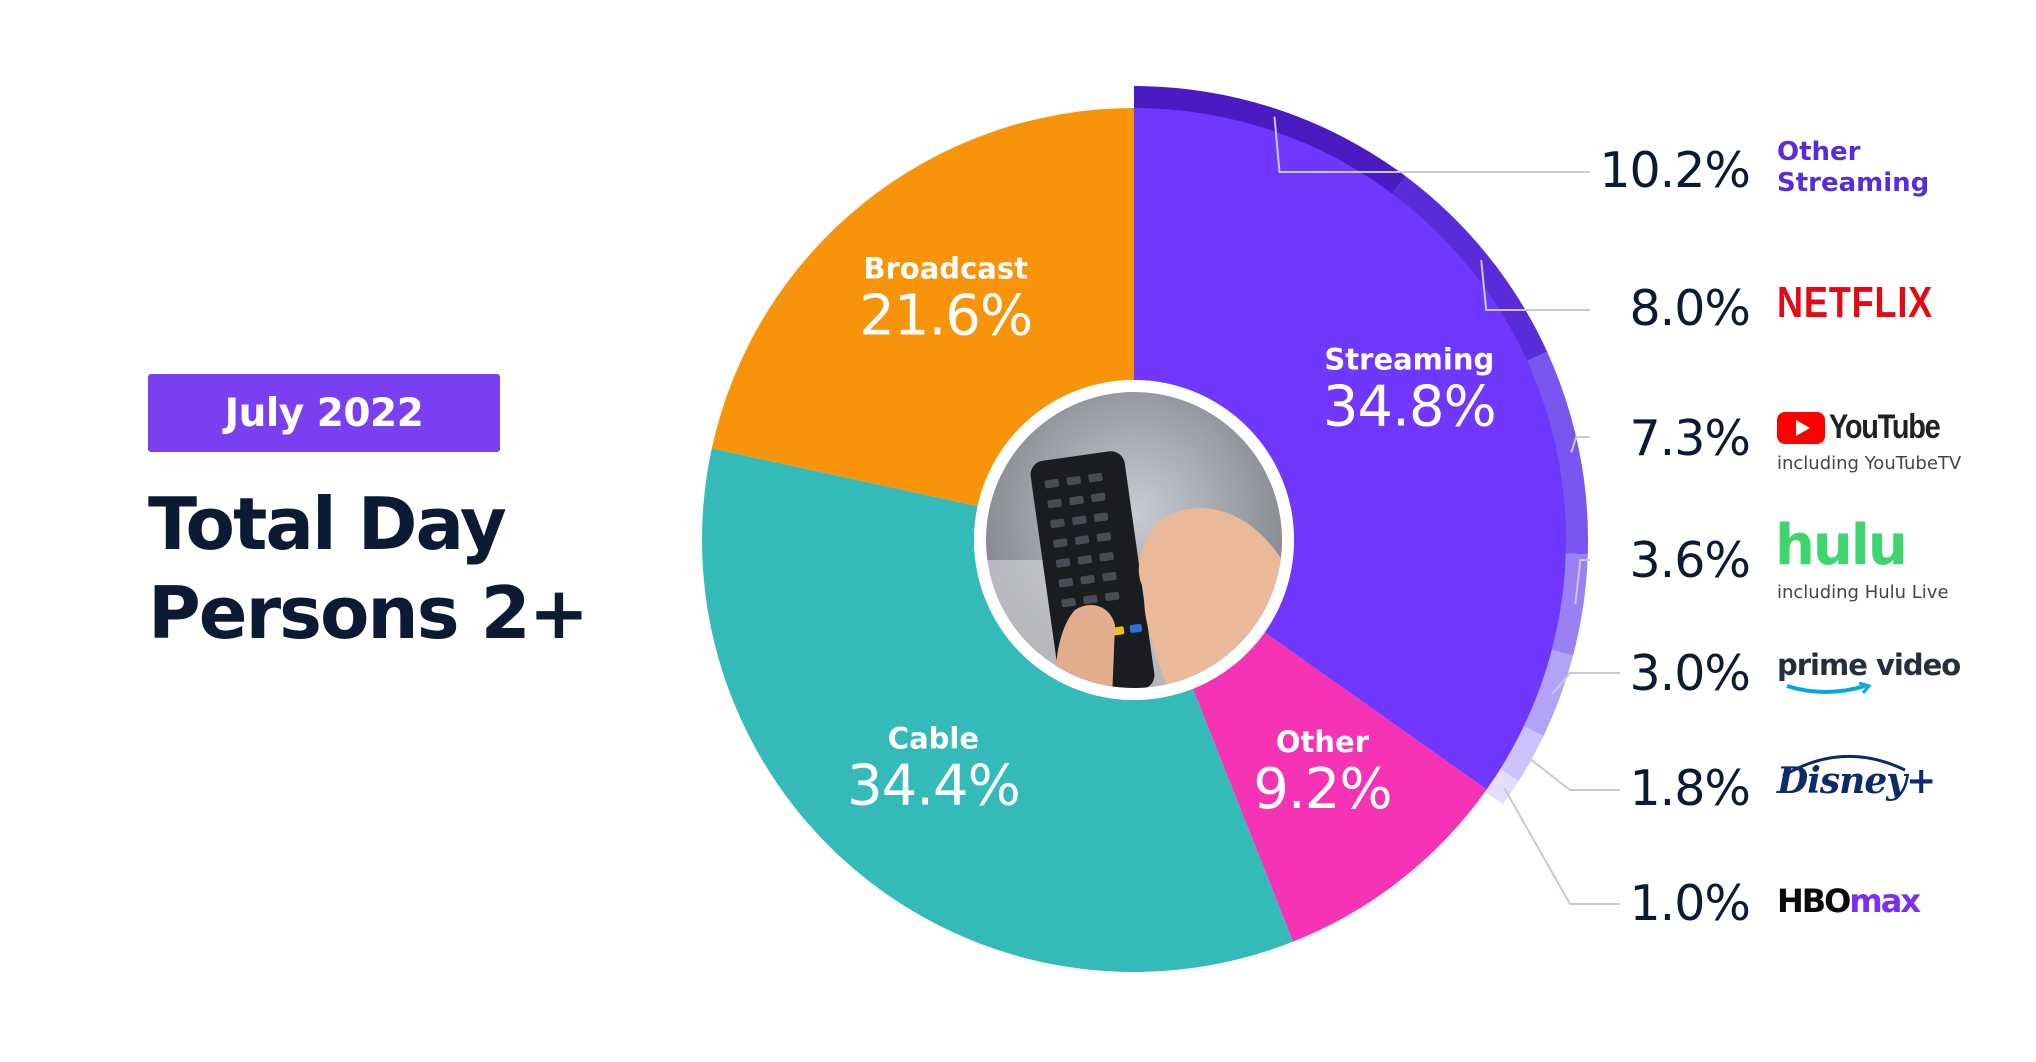  I want to click on slice-label-streaming: Streaming, so click(1409, 360).